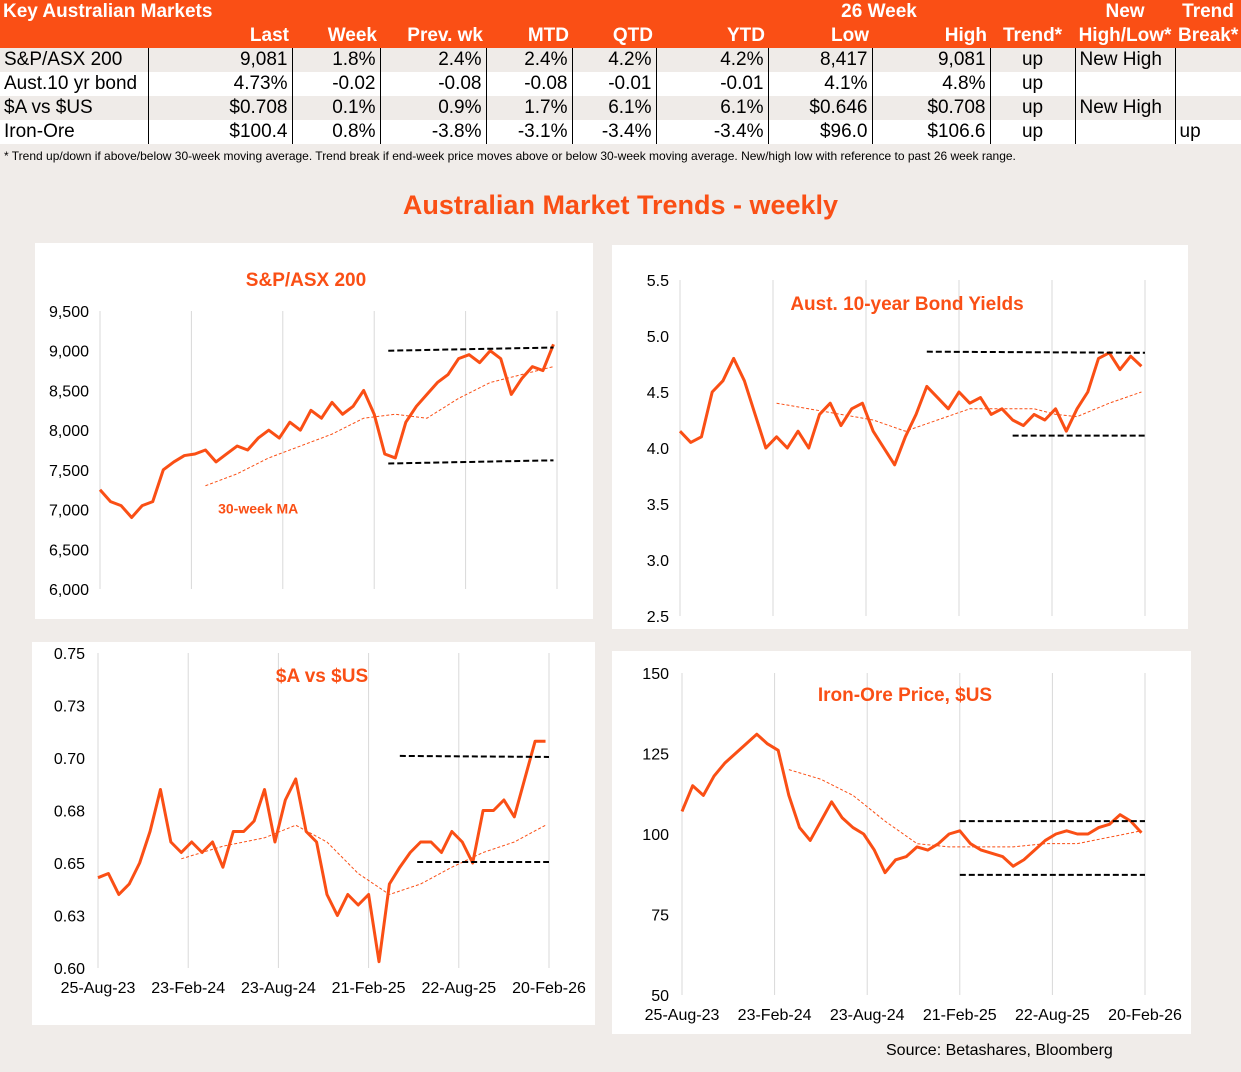  I want to click on y-tick-label: 7,000, so click(69, 511).